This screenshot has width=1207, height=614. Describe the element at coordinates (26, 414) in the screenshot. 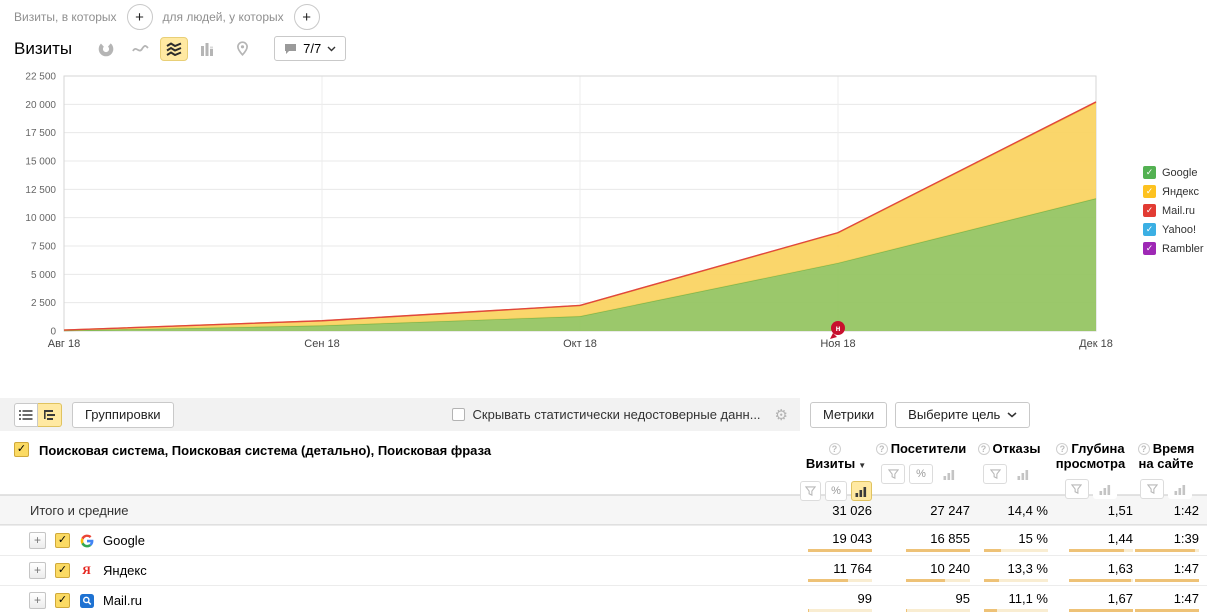

I see `flat-list-view-button` at that location.